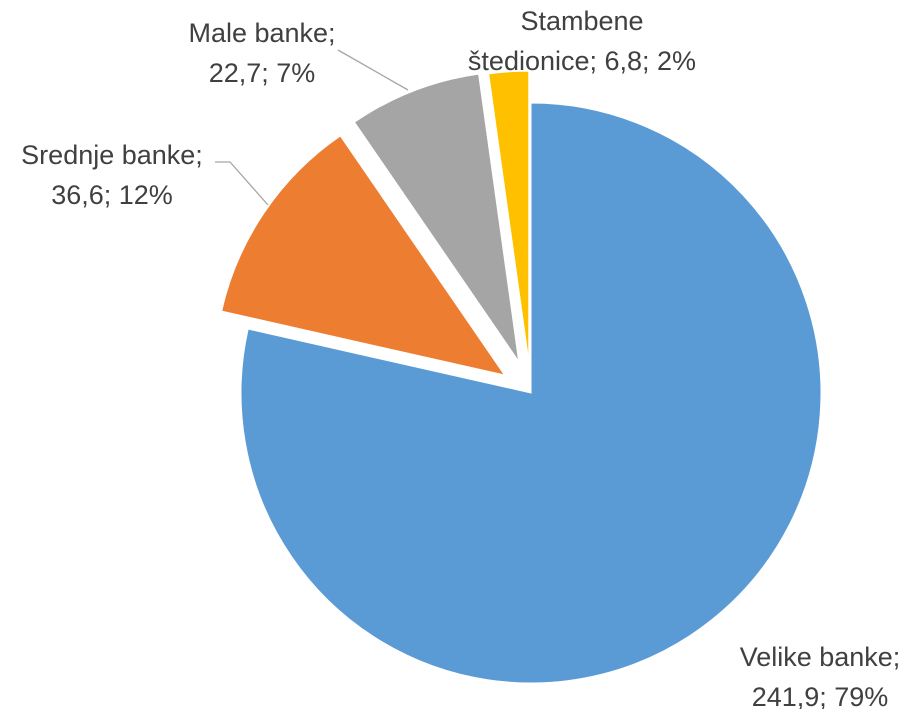  What do you see at coordinates (820, 695) in the screenshot?
I see `data-label-line: 241,9; 79%` at bounding box center [820, 695].